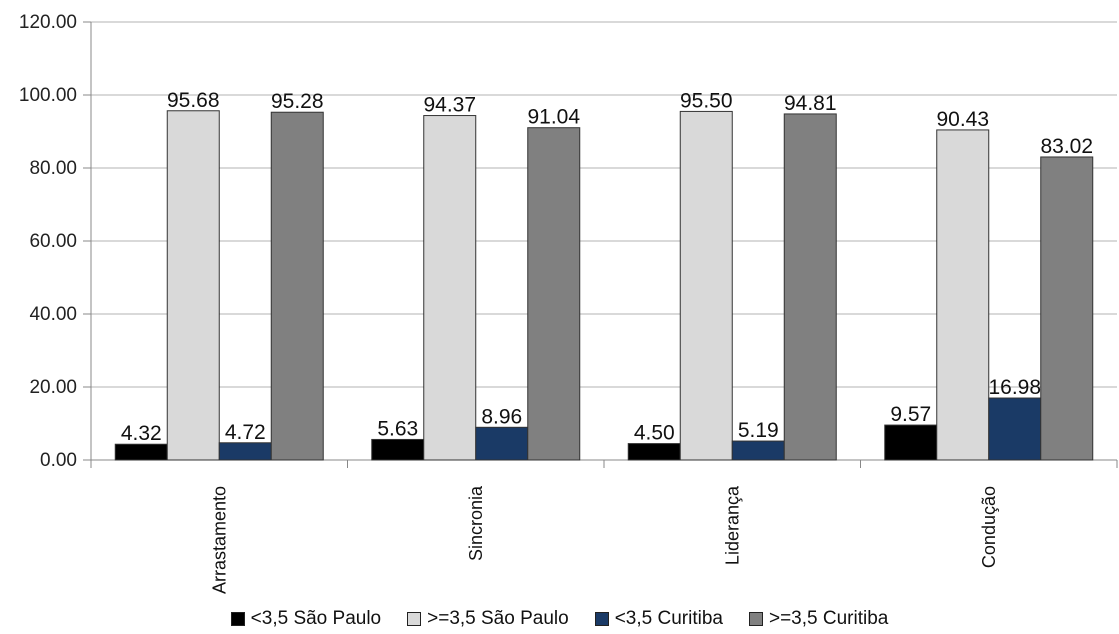 This screenshot has width=1119, height=634. What do you see at coordinates (910, 414) in the screenshot?
I see `data-label: 9.57` at bounding box center [910, 414].